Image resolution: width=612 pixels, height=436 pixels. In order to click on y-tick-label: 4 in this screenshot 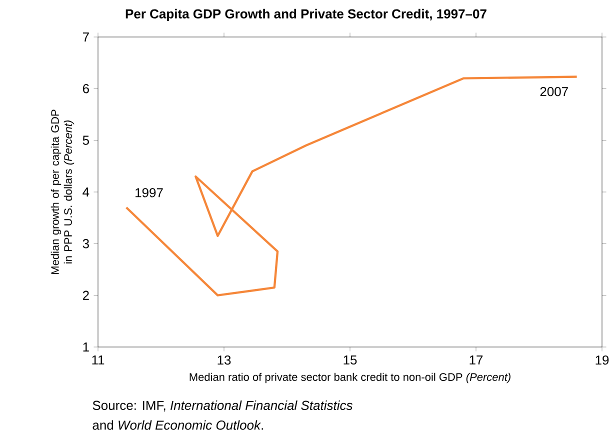, I will do `click(86, 192)`.